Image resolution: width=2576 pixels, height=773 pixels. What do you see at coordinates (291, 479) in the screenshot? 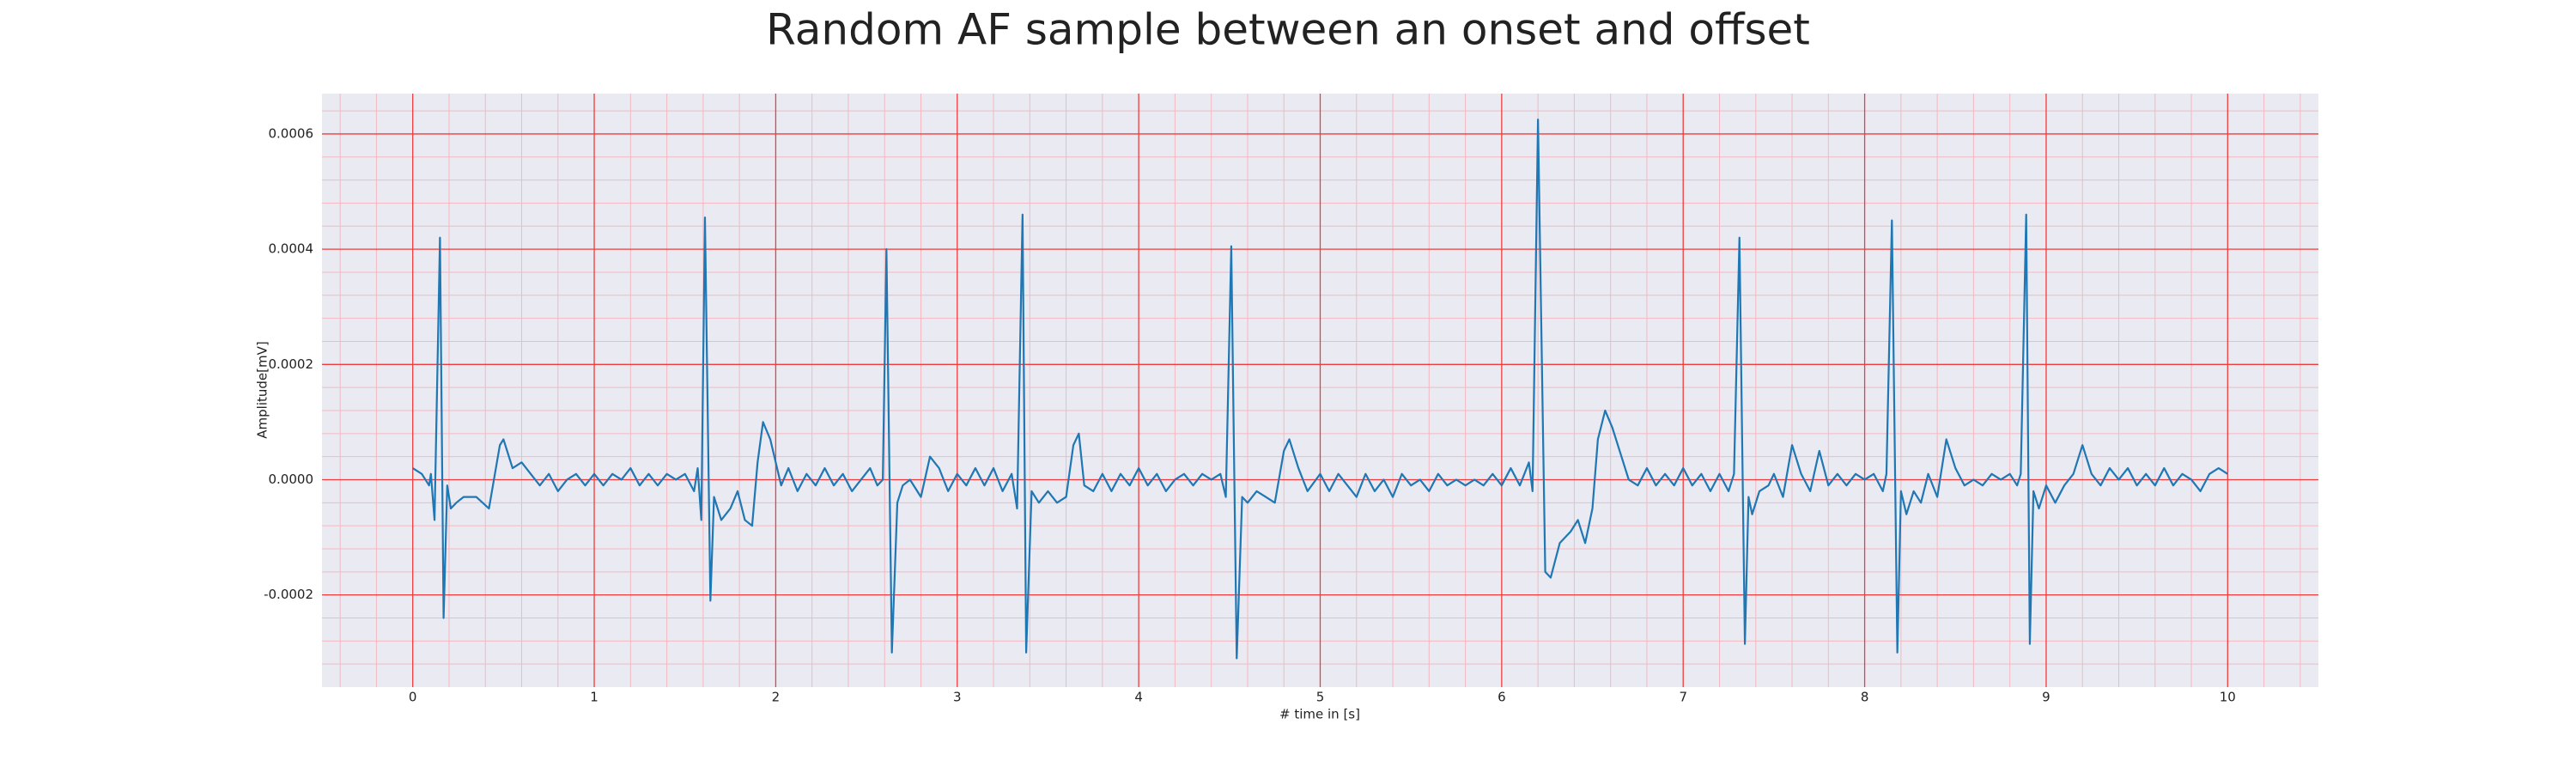
I see `y-tick-label: 0.0000` at bounding box center [291, 479].